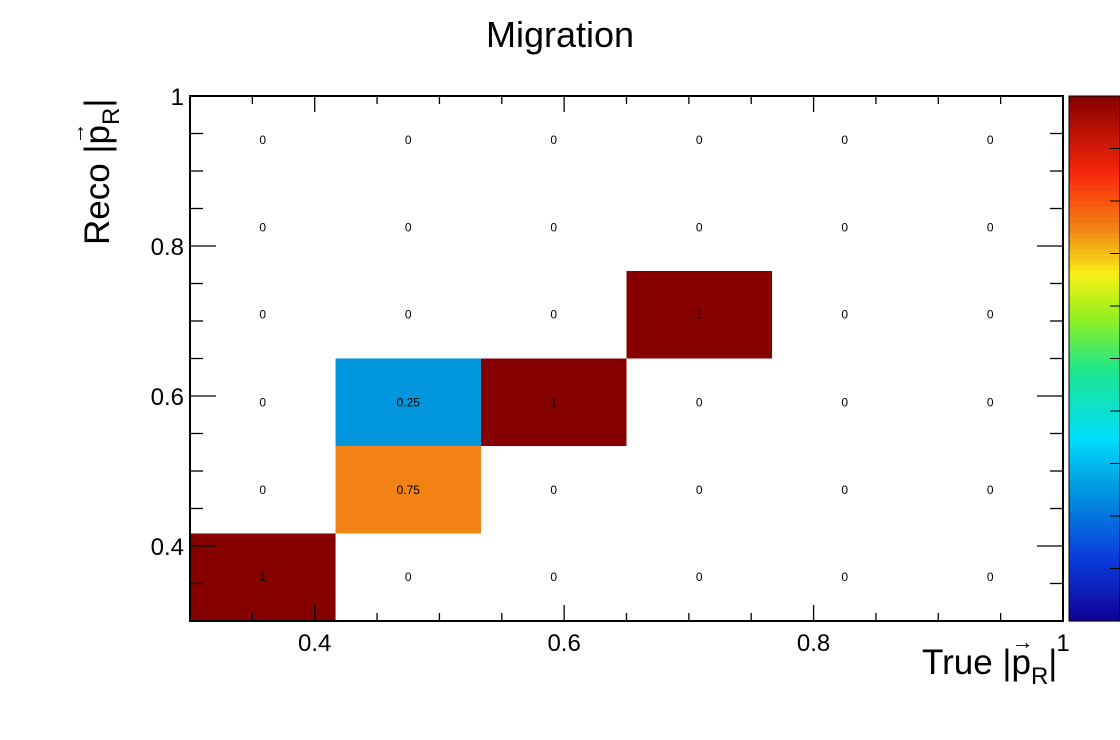 This screenshot has height=740, width=1120. I want to click on colorbar-frame, so click(1094, 358).